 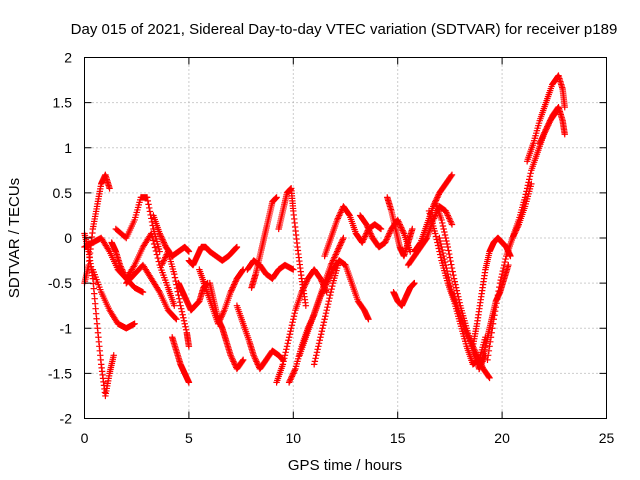 I want to click on y-tick-label: -1.5, so click(x=60, y=373).